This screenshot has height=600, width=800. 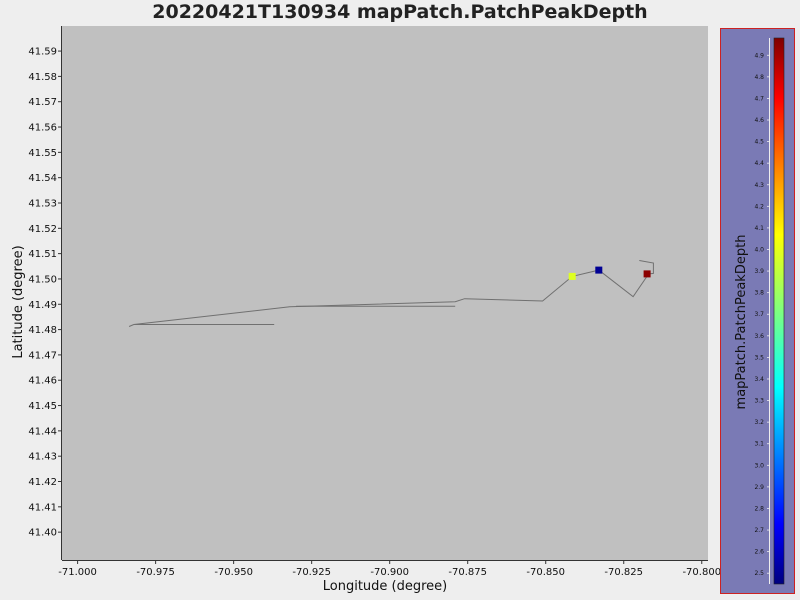 What do you see at coordinates (42, 178) in the screenshot?
I see `y-tick-label: 41.54` at bounding box center [42, 178].